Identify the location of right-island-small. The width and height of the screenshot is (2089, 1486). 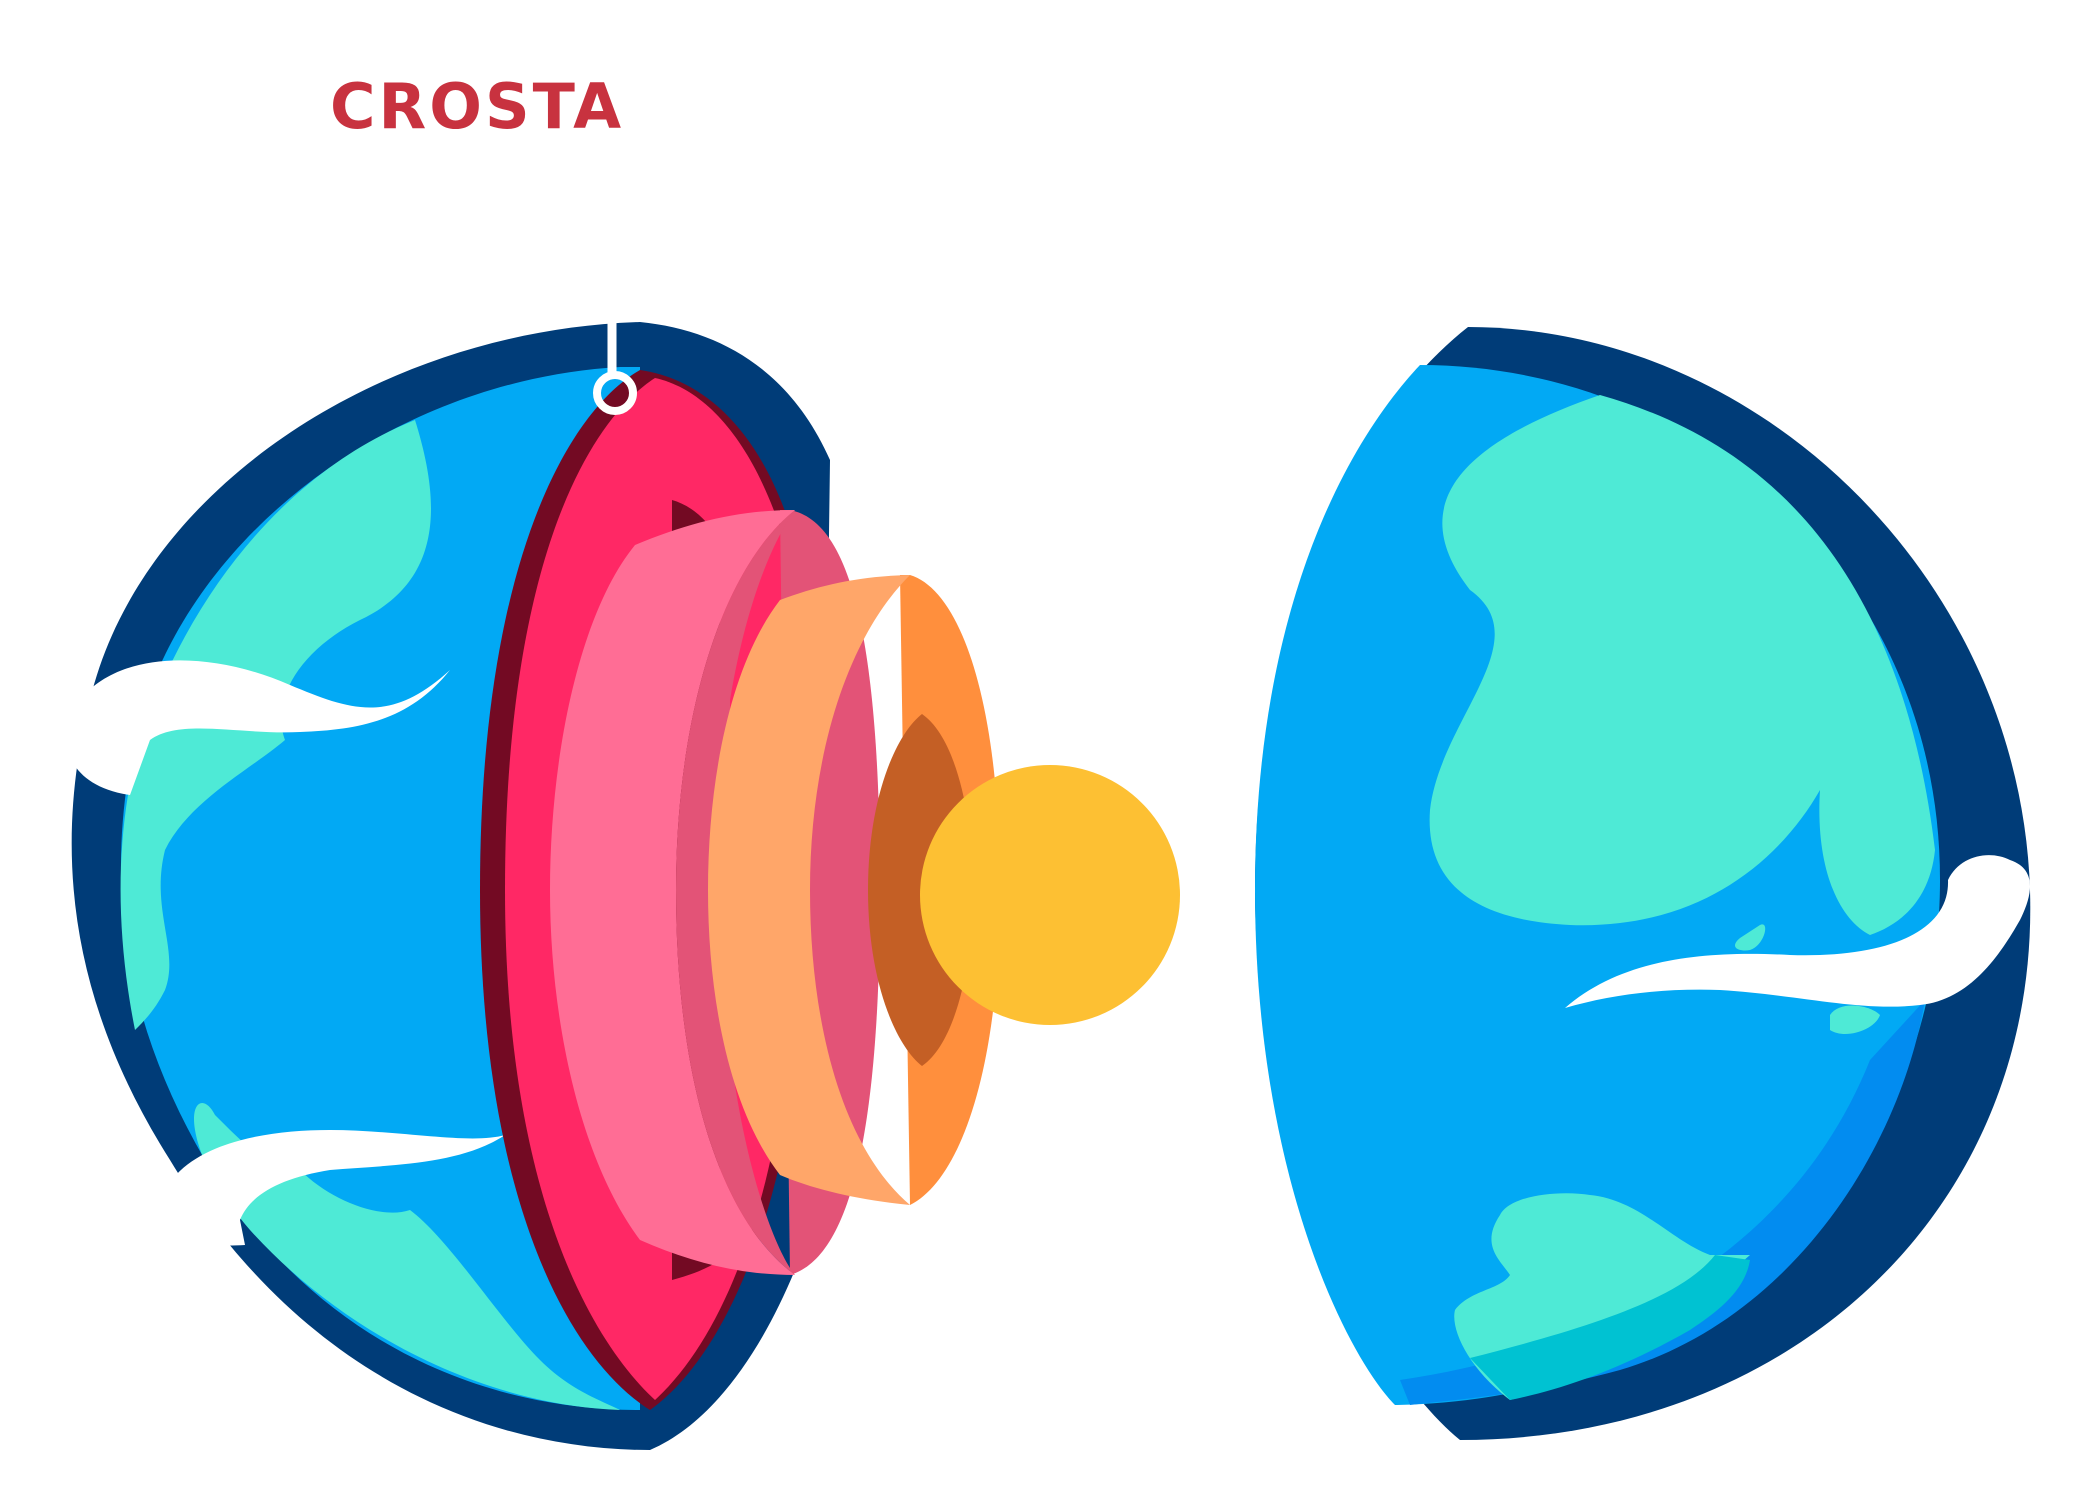
(1855, 1020).